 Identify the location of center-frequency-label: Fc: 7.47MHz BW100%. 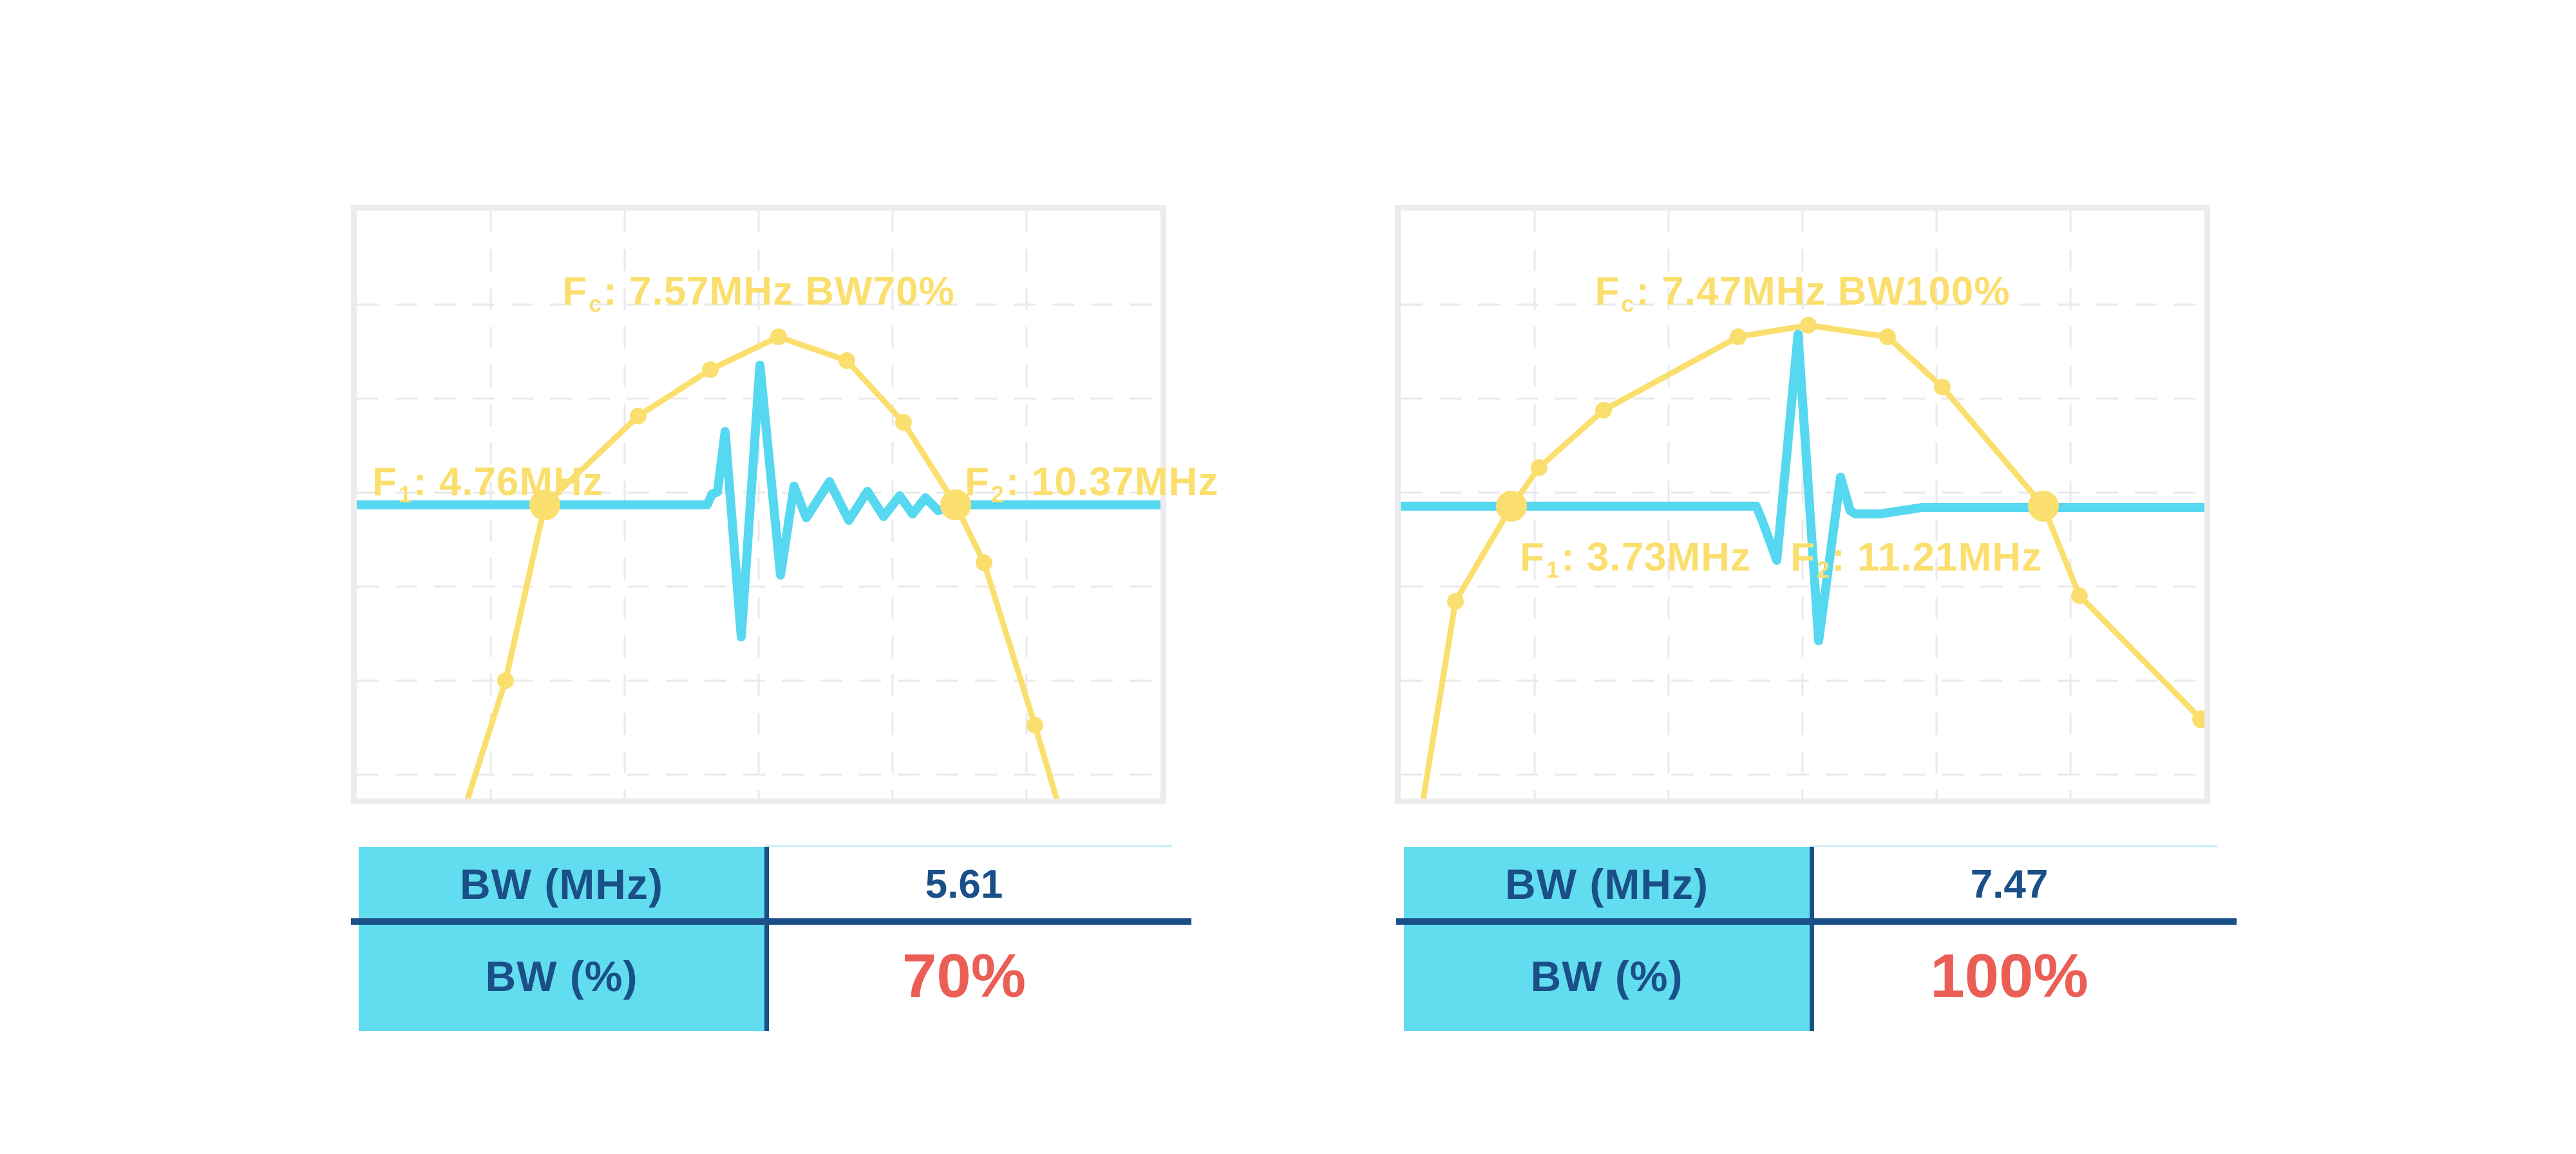
(1803, 294).